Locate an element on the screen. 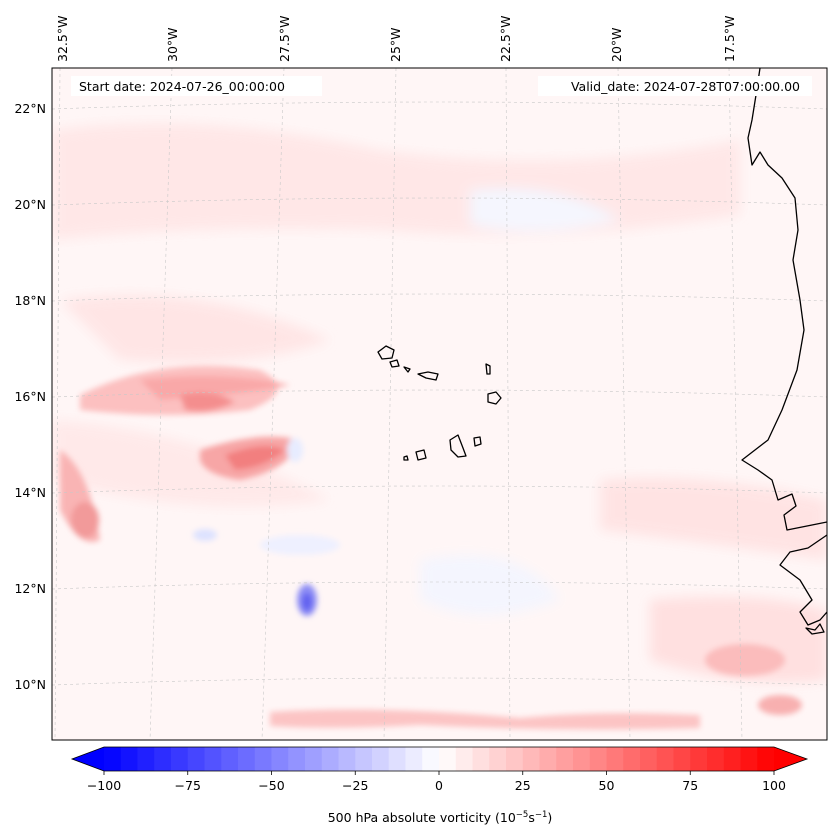 Image resolution: width=837 pixels, height=839 pixels. santiago-island is located at coordinates (458, 446).